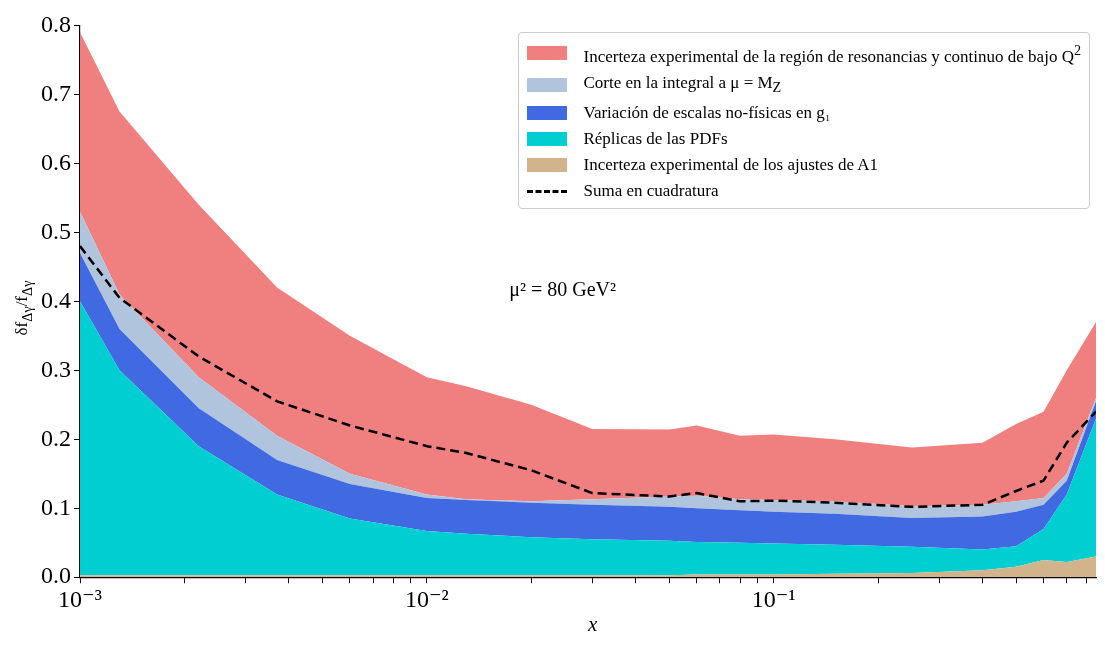  Describe the element at coordinates (426, 598) in the screenshot. I see `x-tick-label: 10⁻²` at that location.